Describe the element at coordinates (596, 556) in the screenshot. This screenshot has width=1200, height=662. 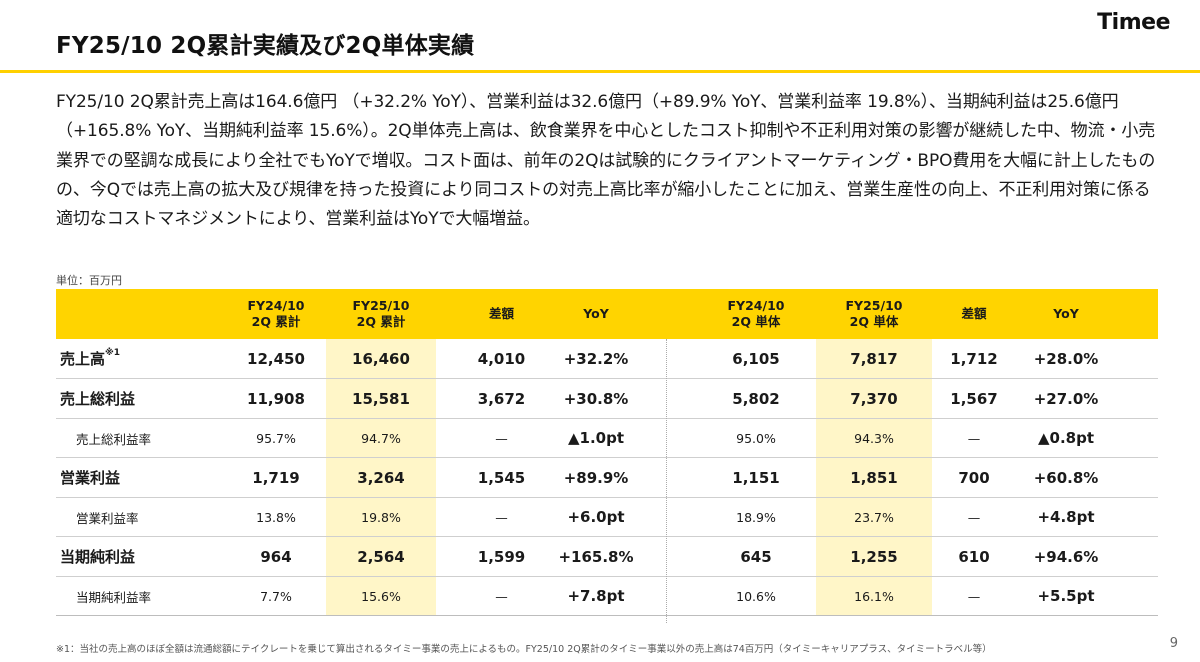
I see `table-cell: +165.8%` at that location.